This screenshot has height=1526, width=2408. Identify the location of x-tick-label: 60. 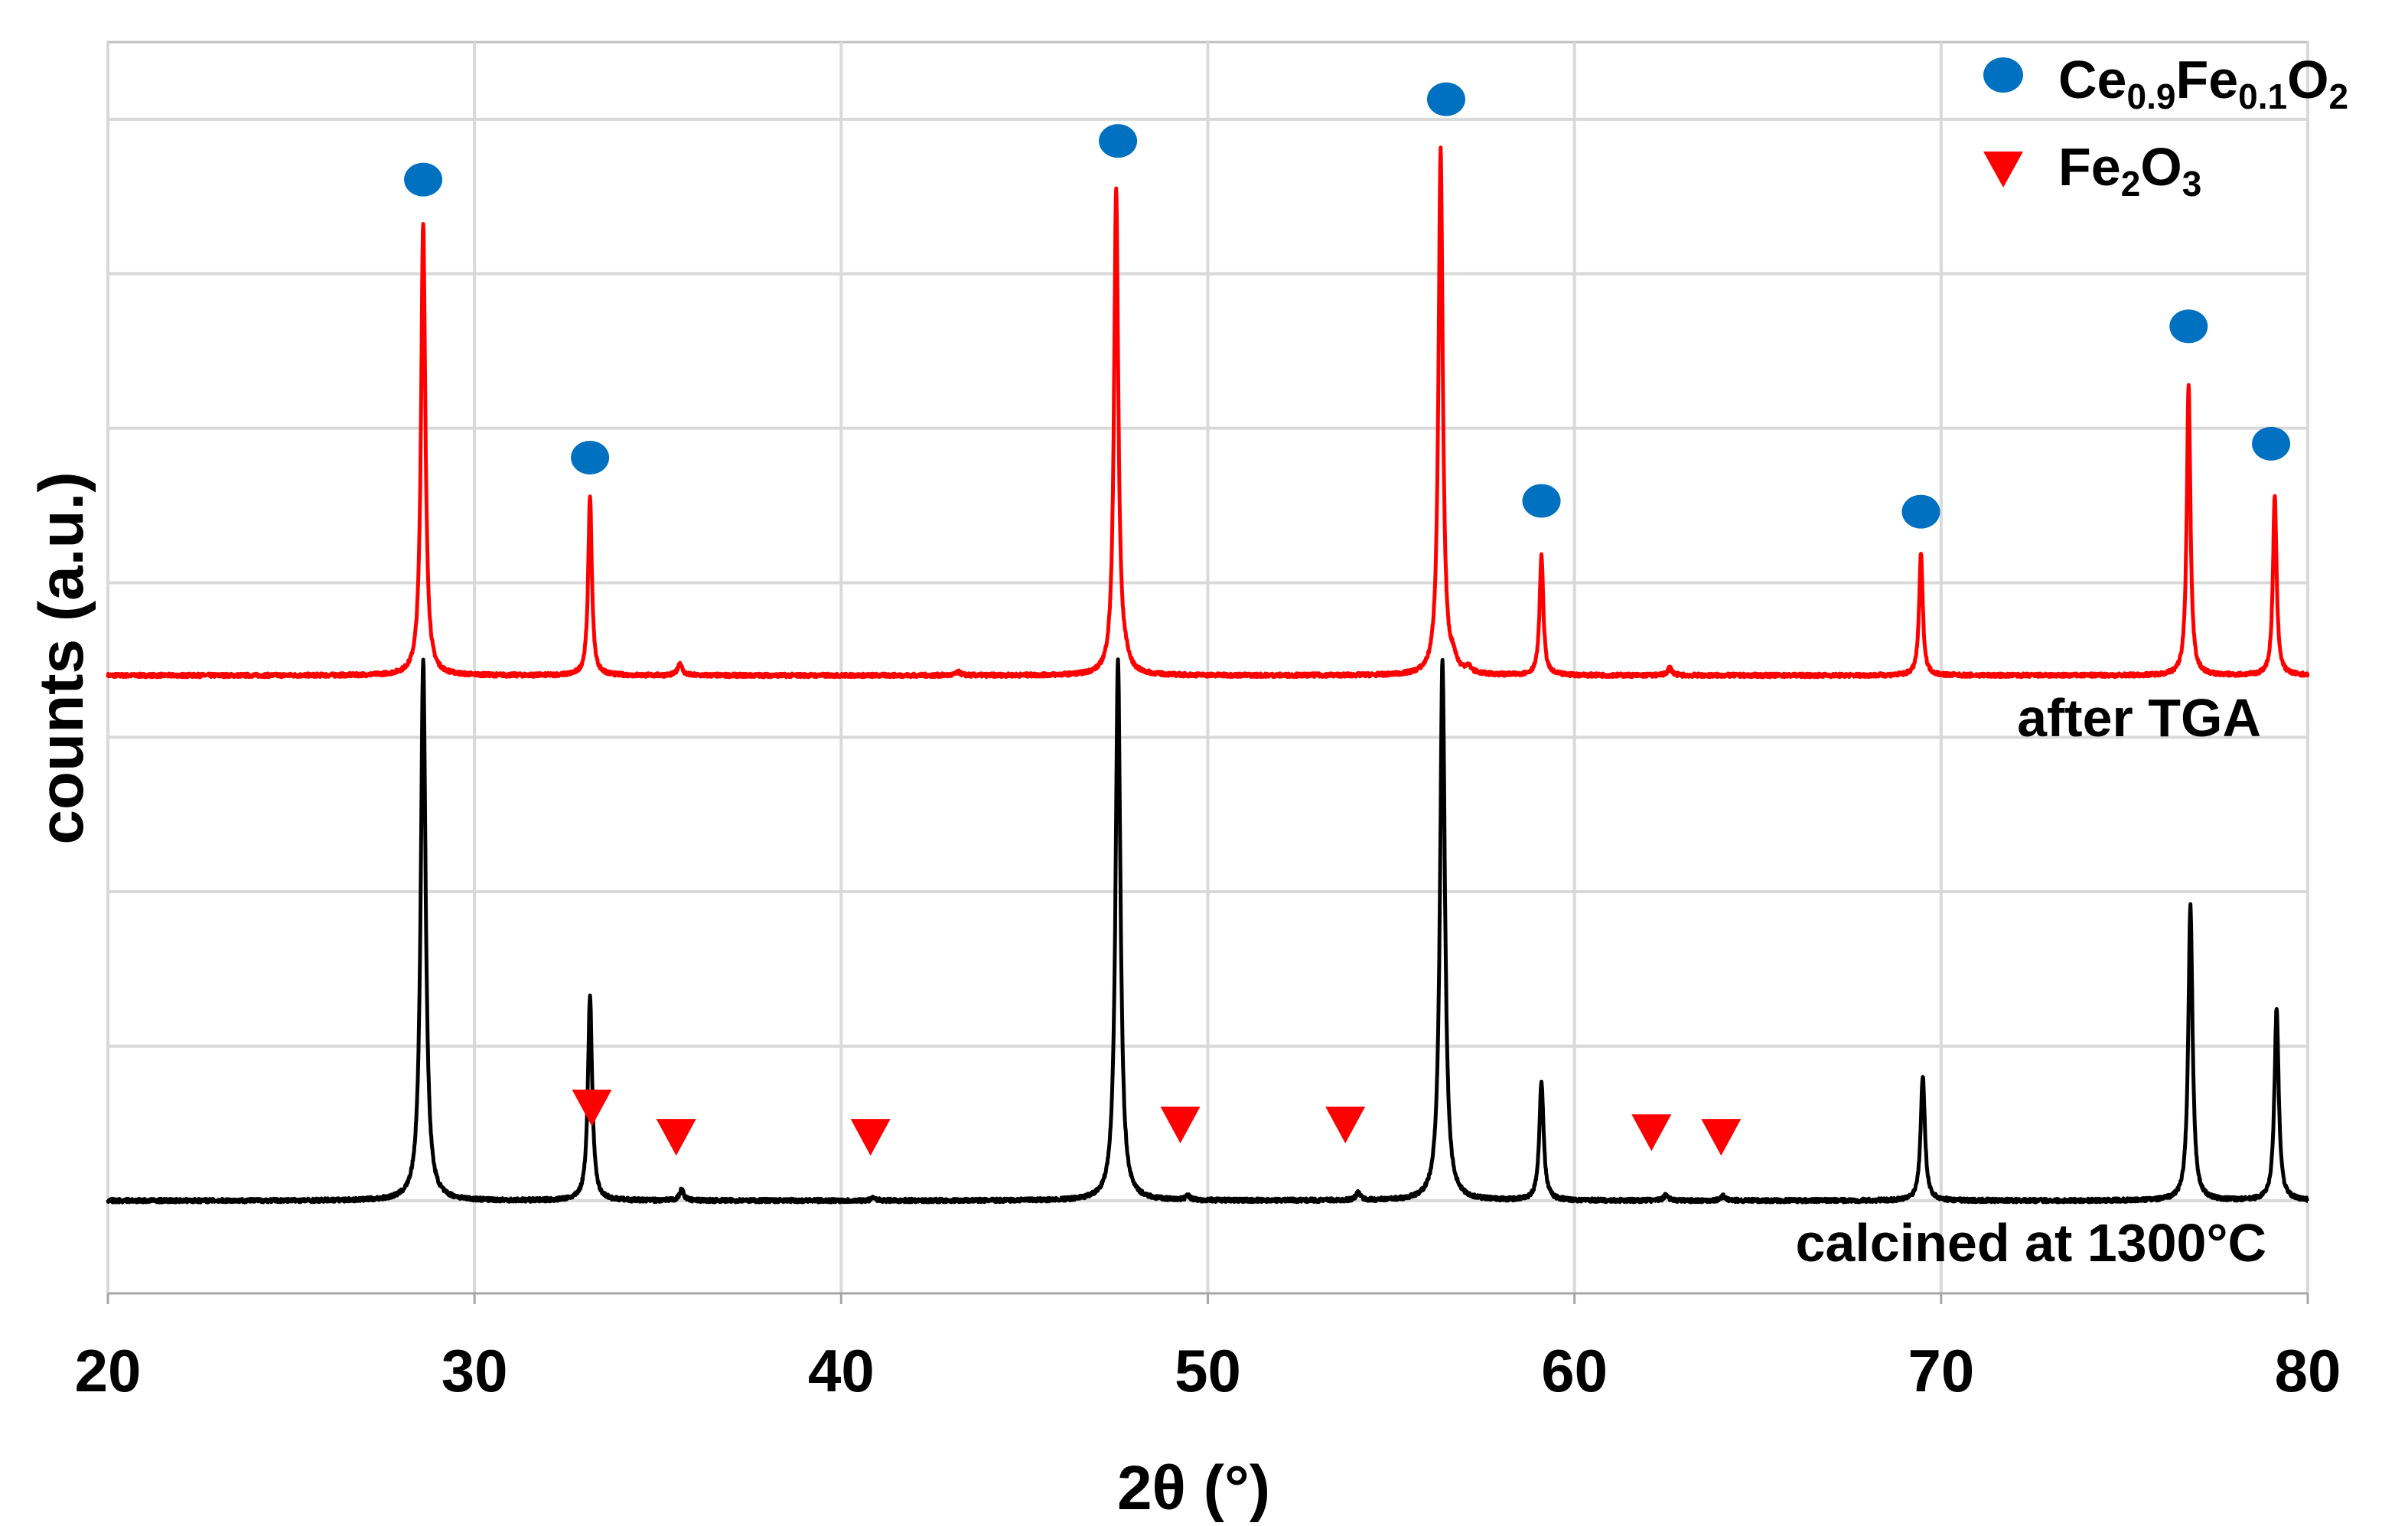
(1574, 1370).